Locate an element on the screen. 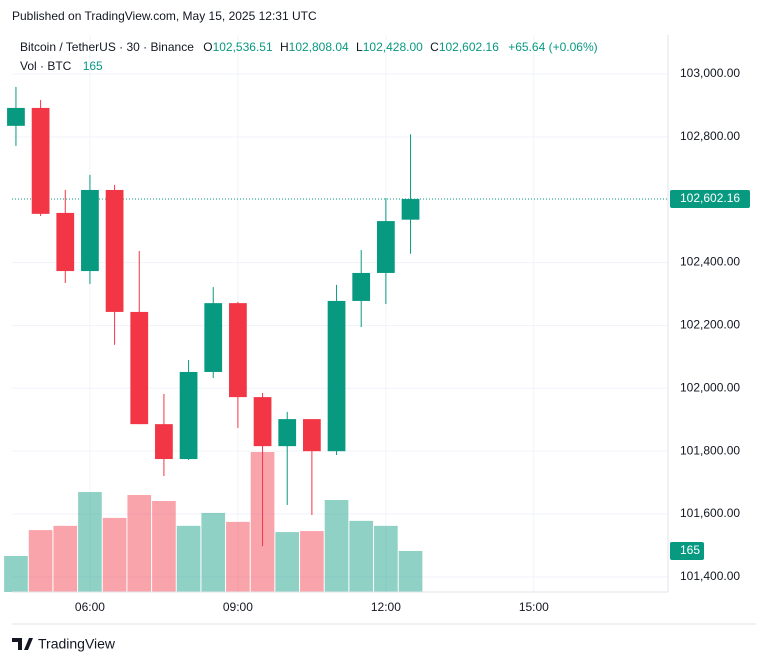  legend-c: C is located at coordinates (434, 47).